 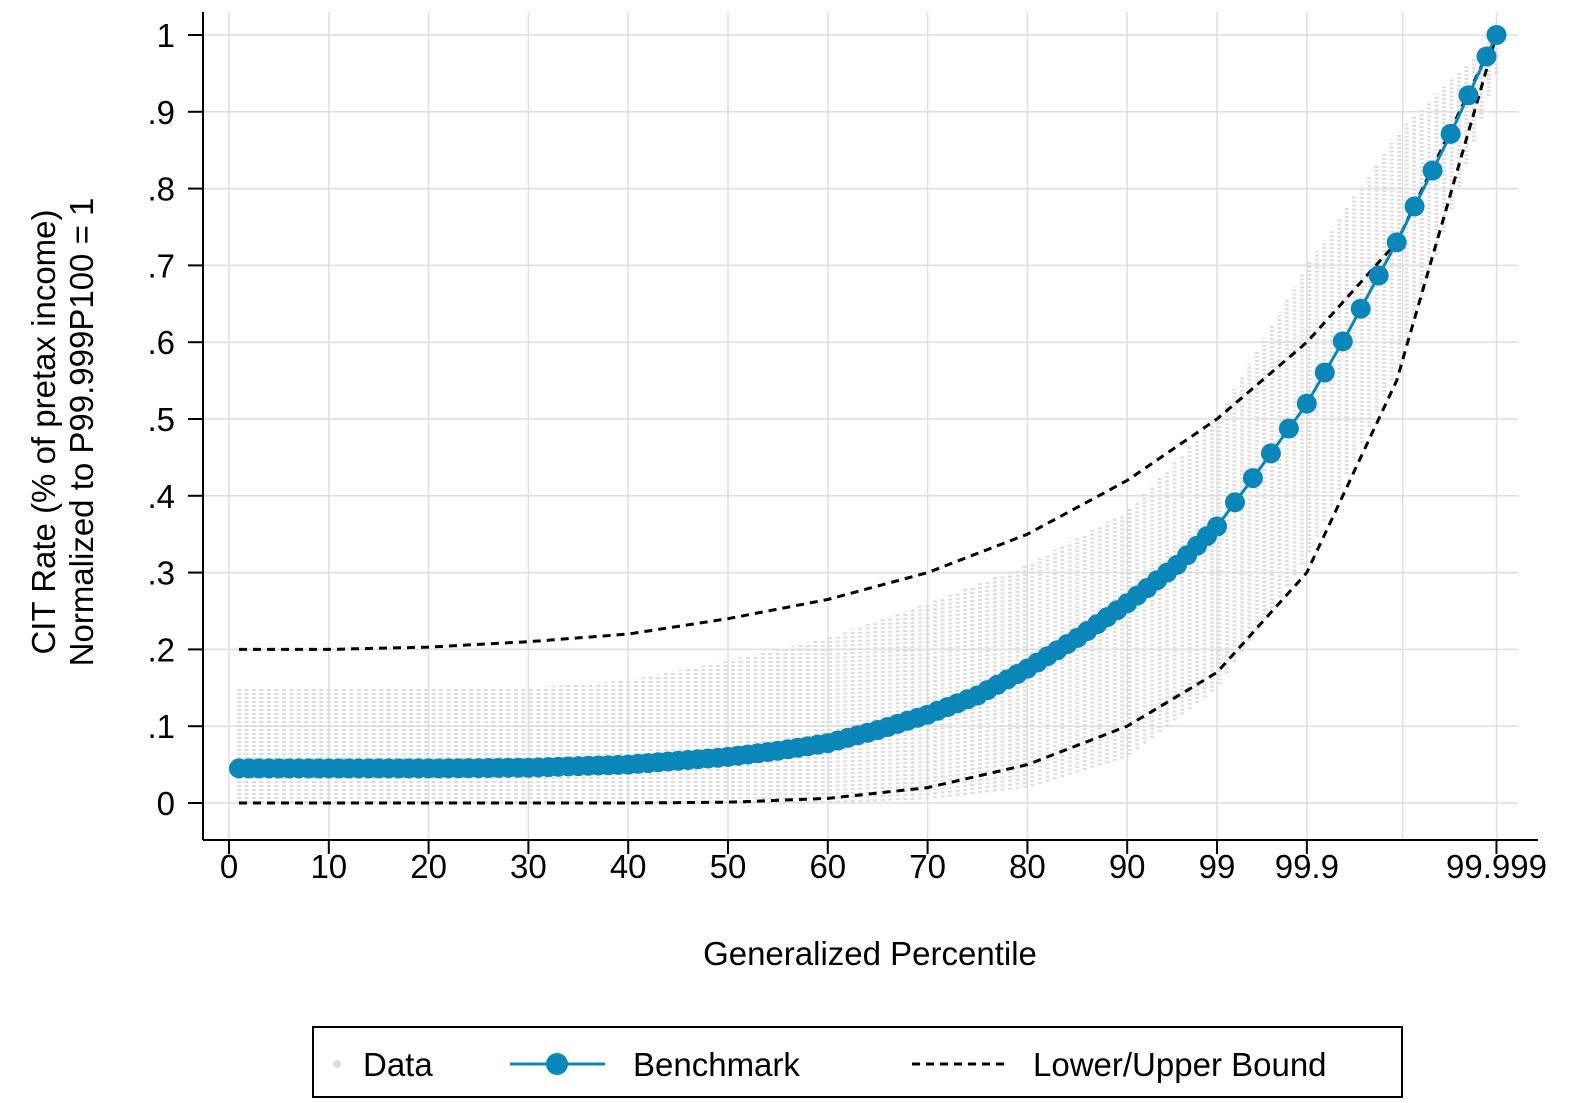 What do you see at coordinates (328, 866) in the screenshot?
I see `x-tick-label: 10` at bounding box center [328, 866].